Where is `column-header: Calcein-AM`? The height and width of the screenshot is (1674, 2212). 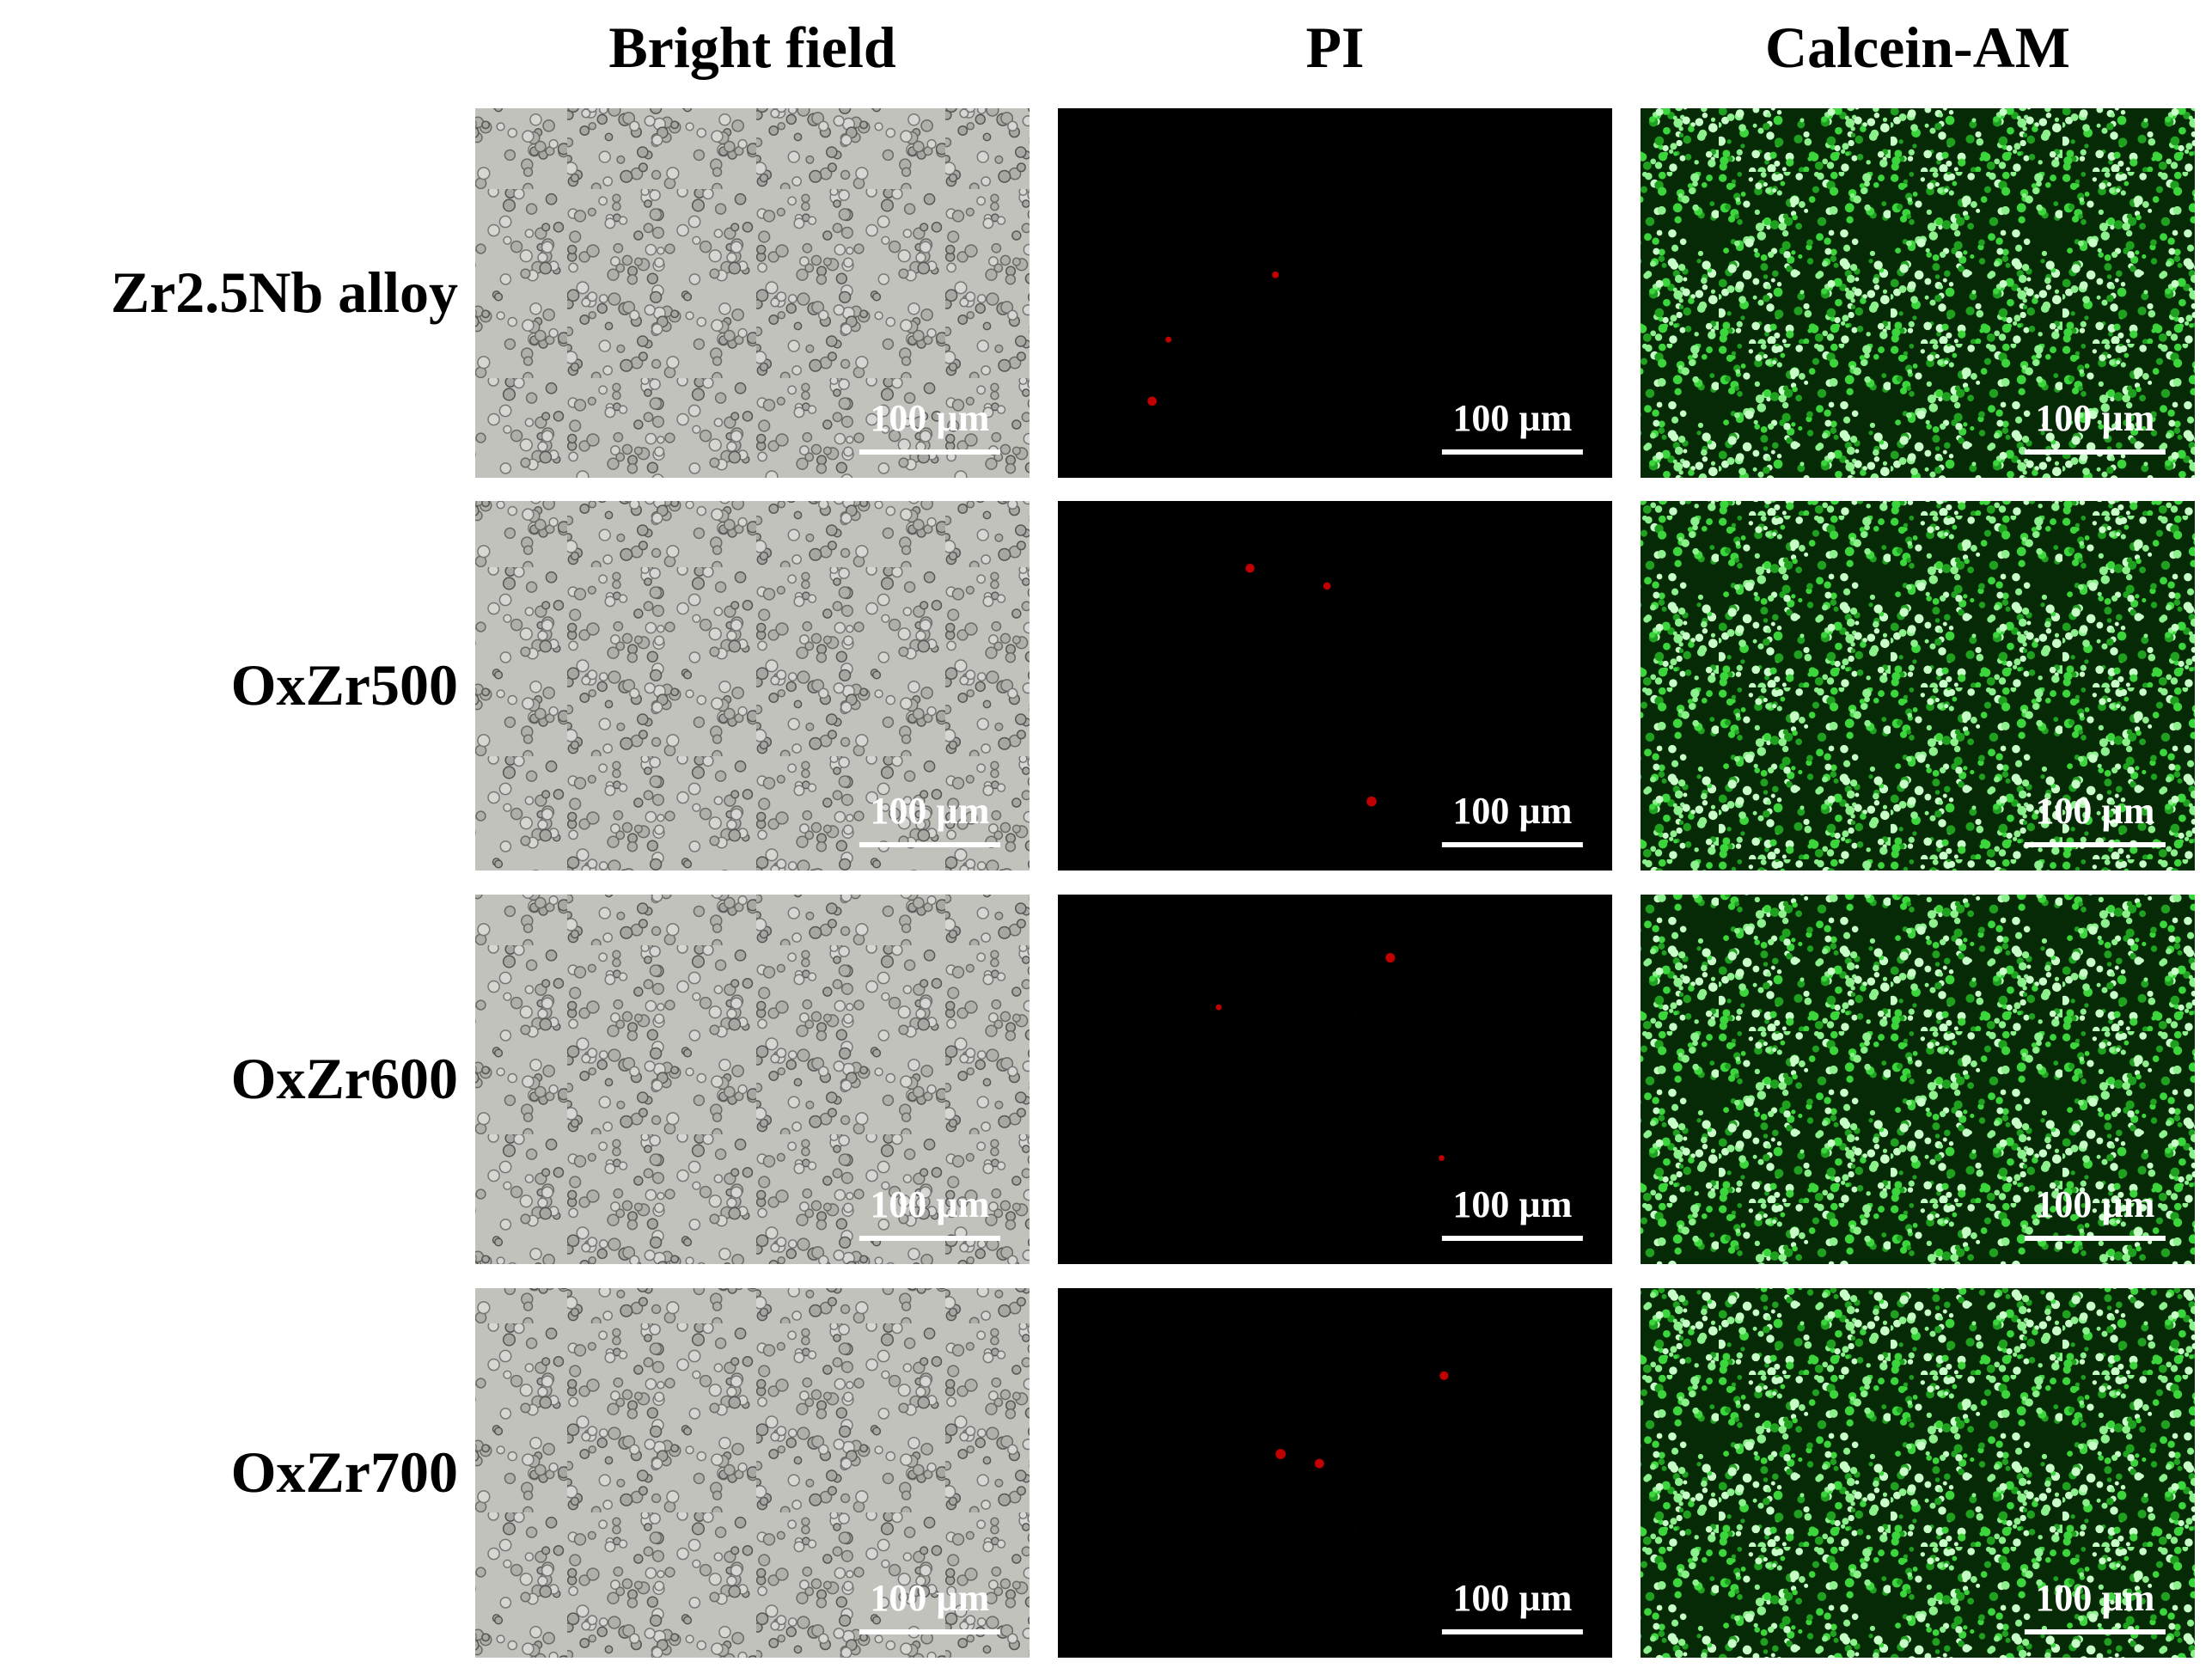 column-header: Calcein-AM is located at coordinates (1918, 47).